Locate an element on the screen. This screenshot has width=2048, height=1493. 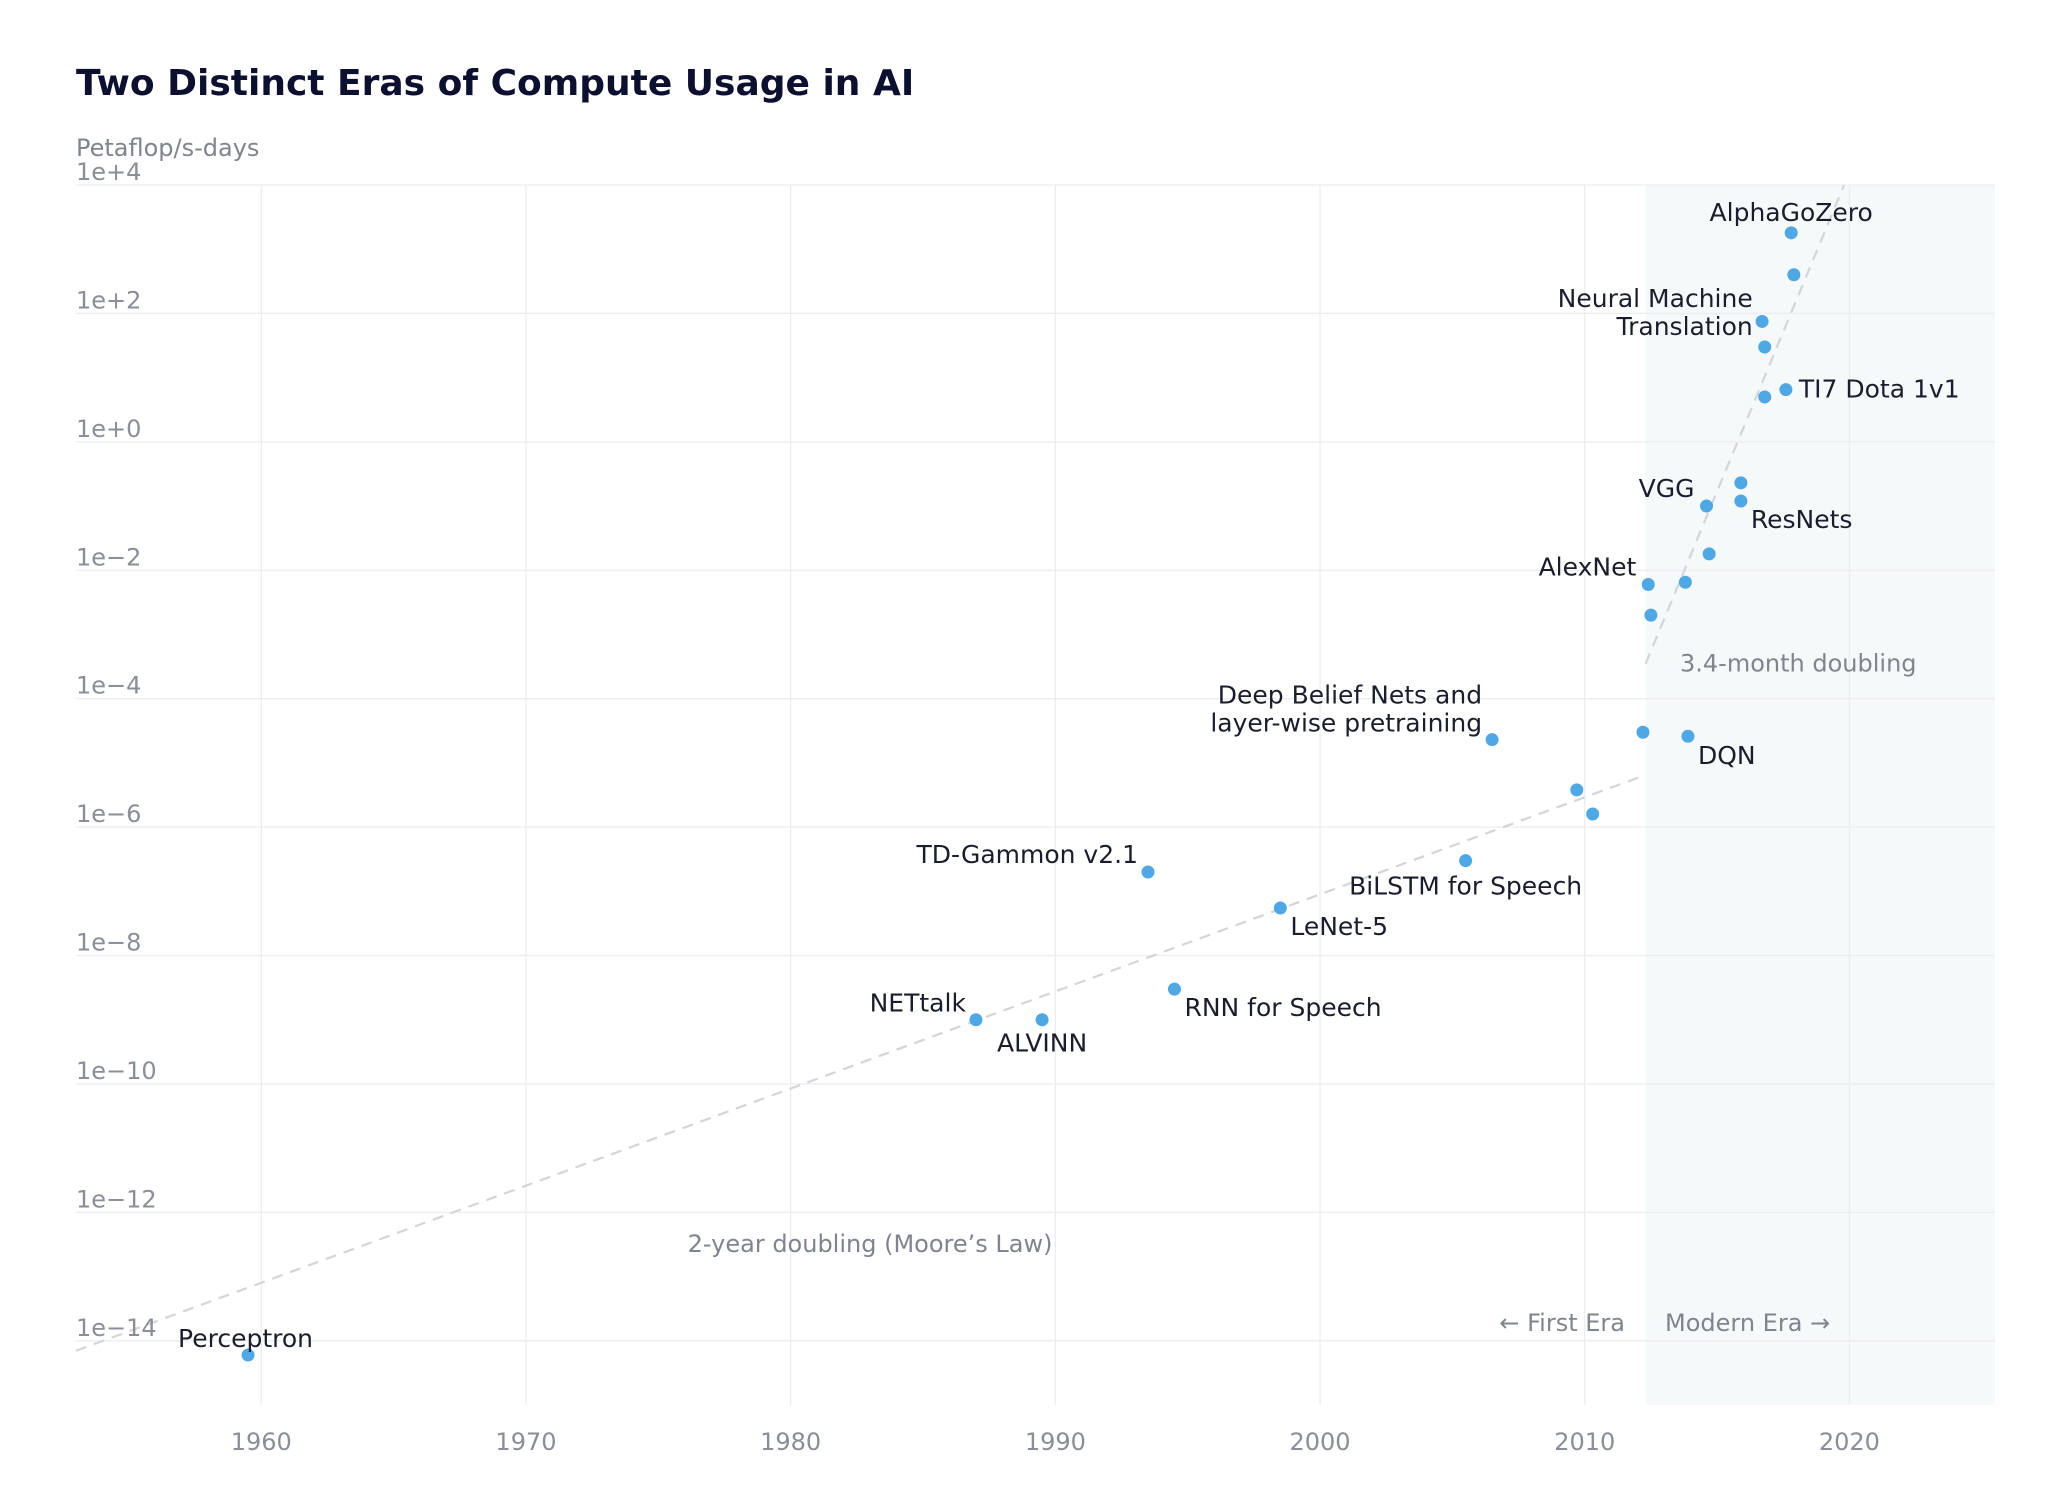
point-label: TI7 Dota 1v1 is located at coordinates (1879, 389).